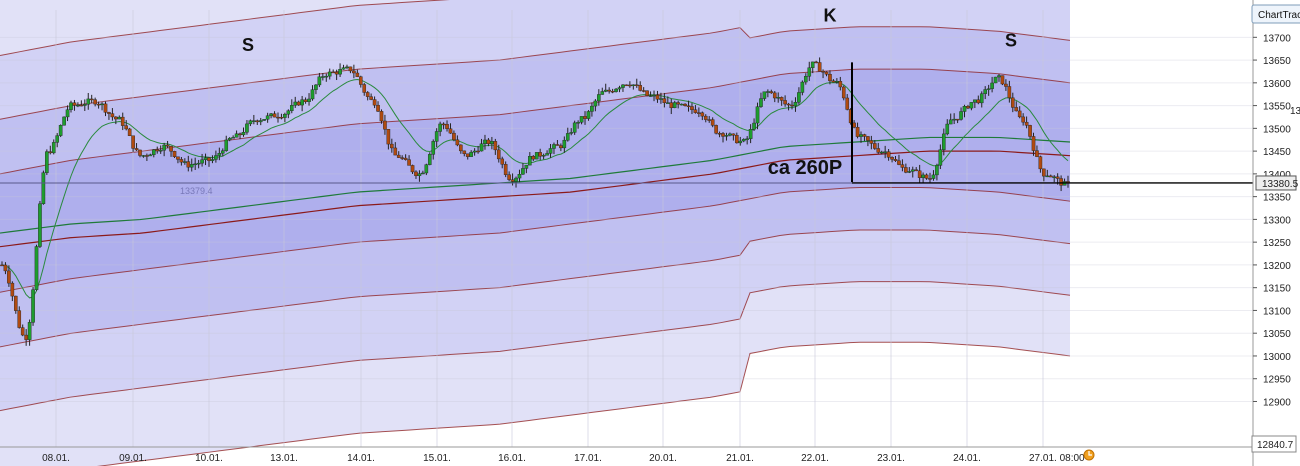  Describe the element at coordinates (1277, 84) in the screenshot. I see `y-tick-label: 13600` at that location.